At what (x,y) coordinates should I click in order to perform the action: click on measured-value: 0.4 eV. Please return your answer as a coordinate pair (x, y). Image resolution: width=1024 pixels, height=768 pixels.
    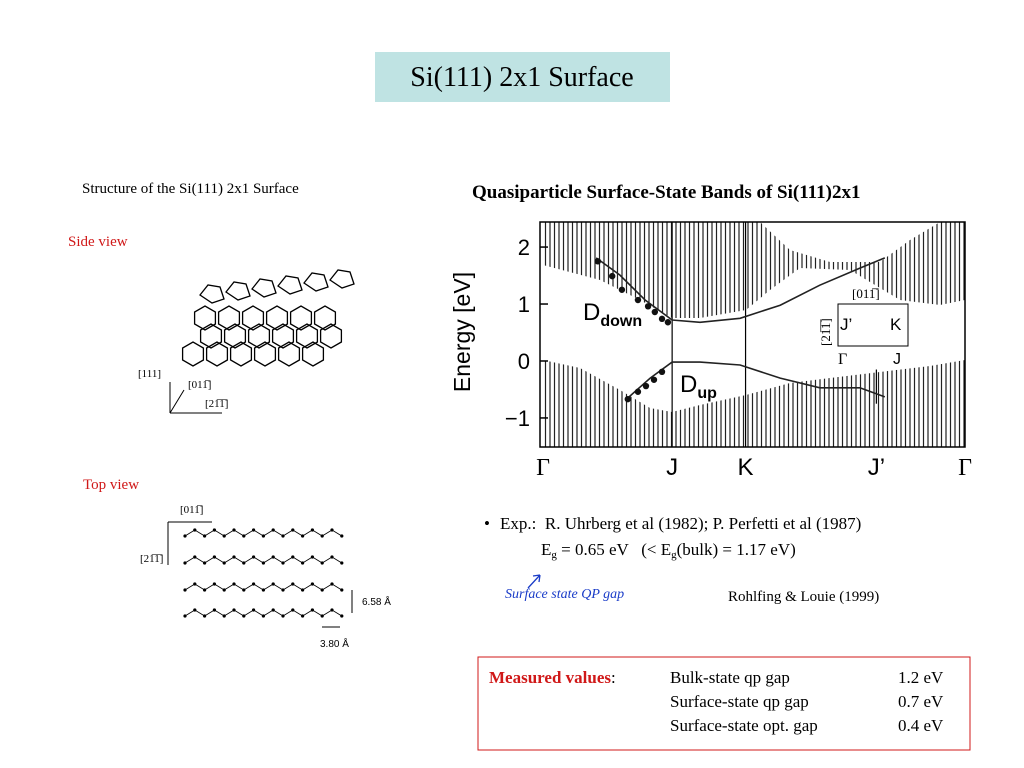
    Looking at the image, I should click on (921, 725).